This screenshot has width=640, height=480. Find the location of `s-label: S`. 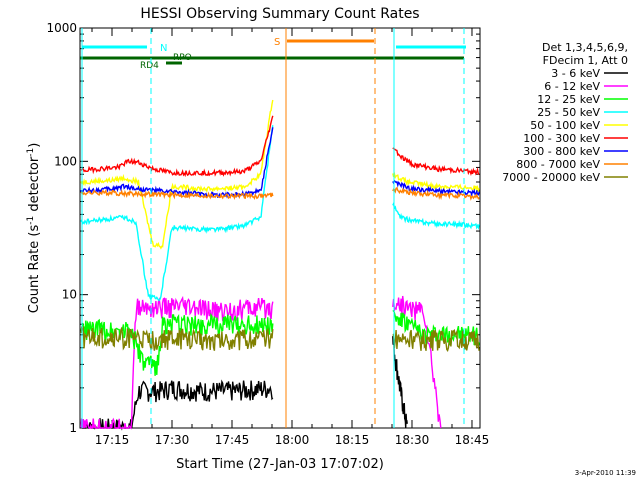

s-label: S is located at coordinates (277, 42).